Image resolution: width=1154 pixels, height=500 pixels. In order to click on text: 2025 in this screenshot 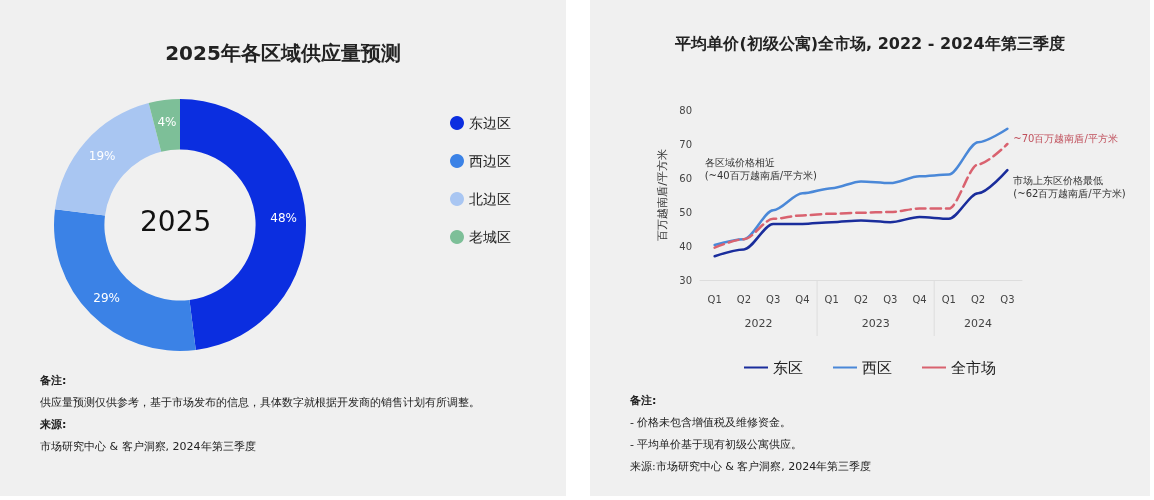, I will do `click(176, 221)`.